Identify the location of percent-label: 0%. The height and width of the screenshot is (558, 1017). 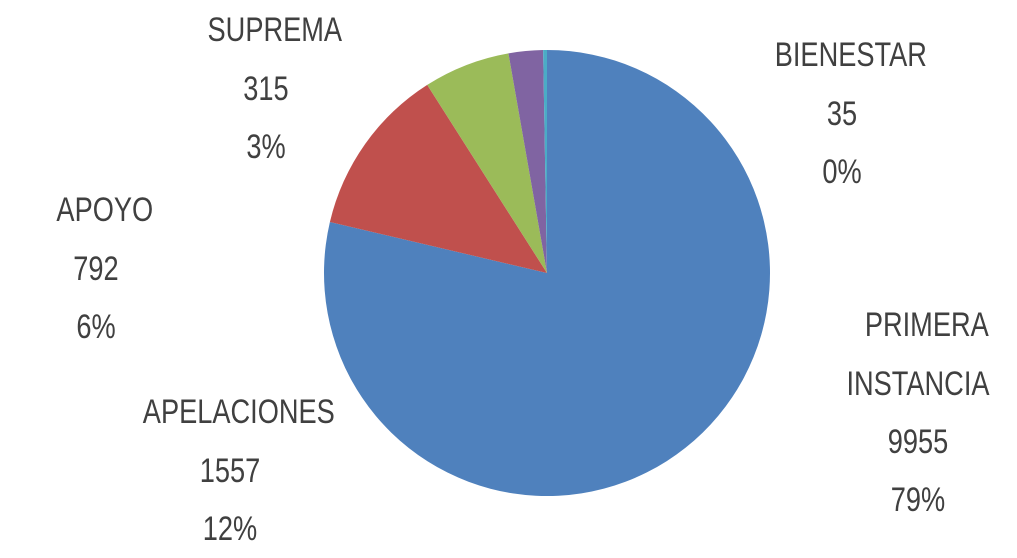
(842, 172).